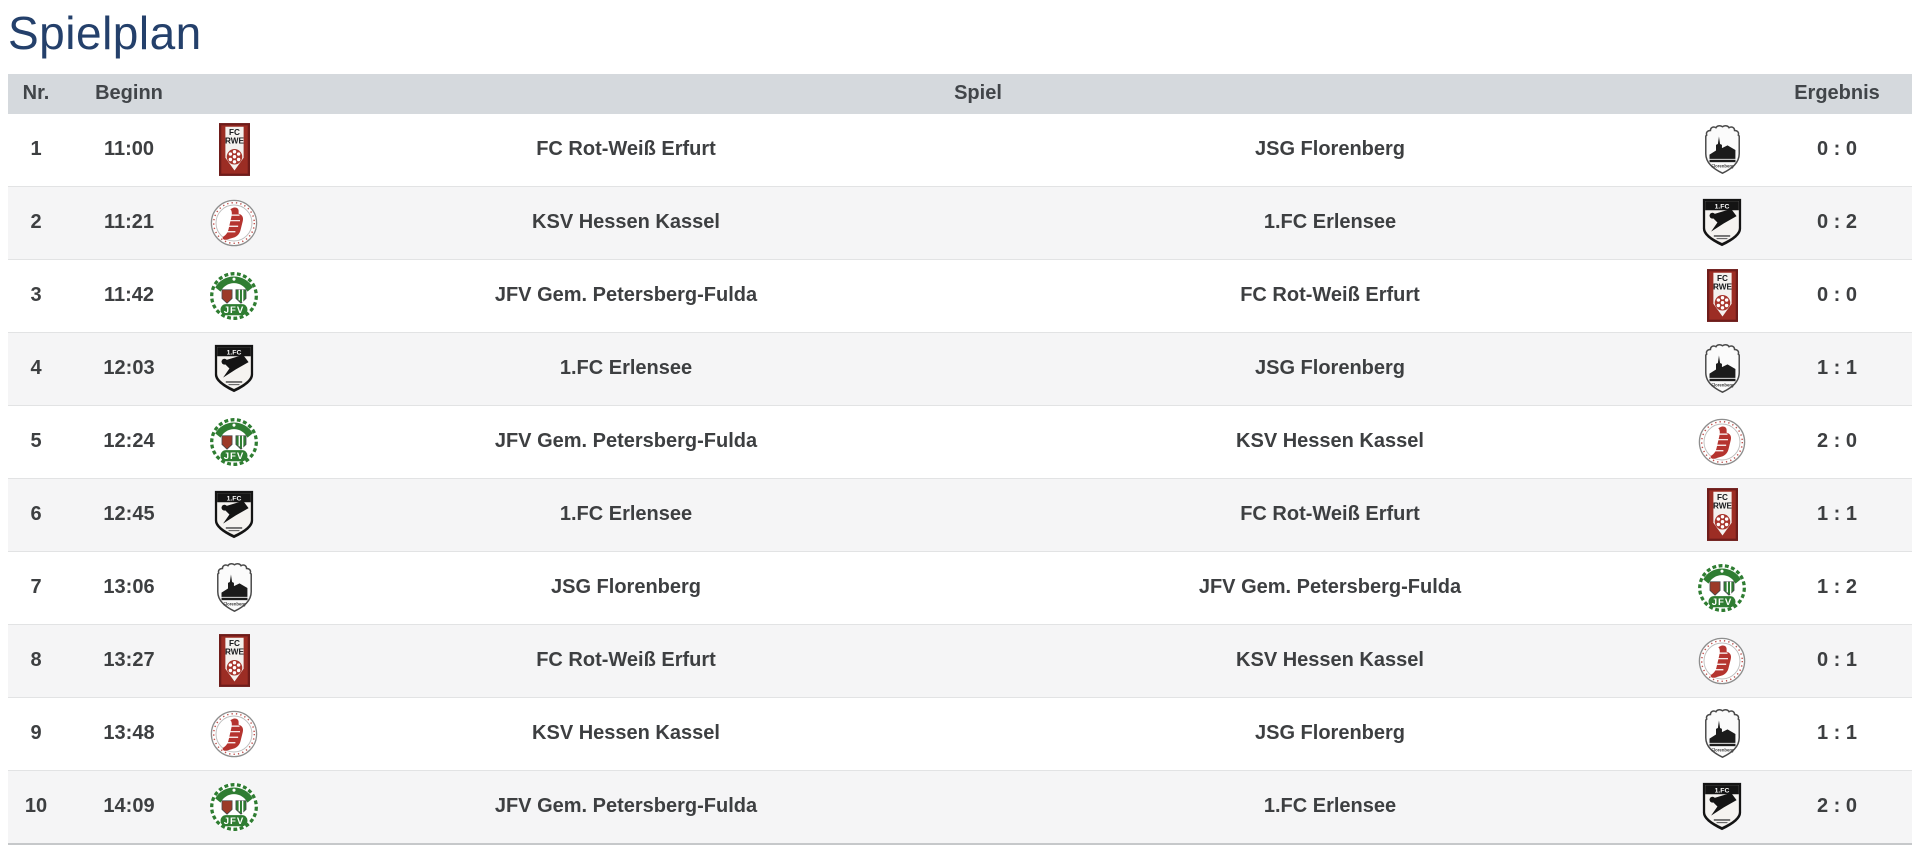  Describe the element at coordinates (36, 295) in the screenshot. I see `match-number: 3` at that location.